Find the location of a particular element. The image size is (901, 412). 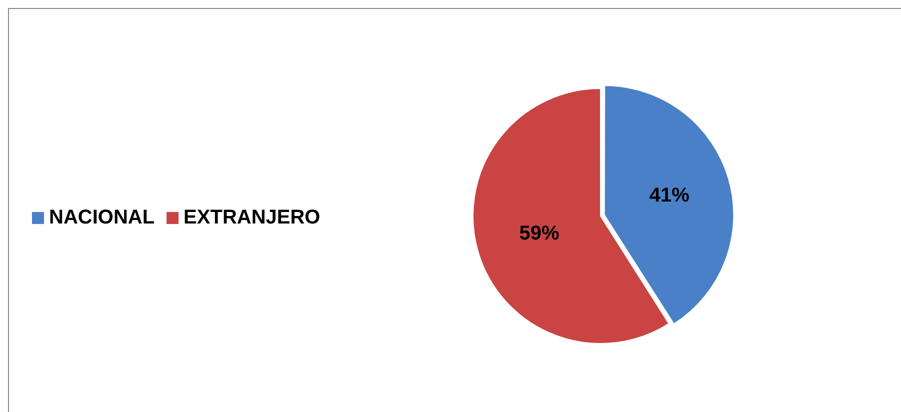

legend-label: NACIONAL is located at coordinates (102, 217).